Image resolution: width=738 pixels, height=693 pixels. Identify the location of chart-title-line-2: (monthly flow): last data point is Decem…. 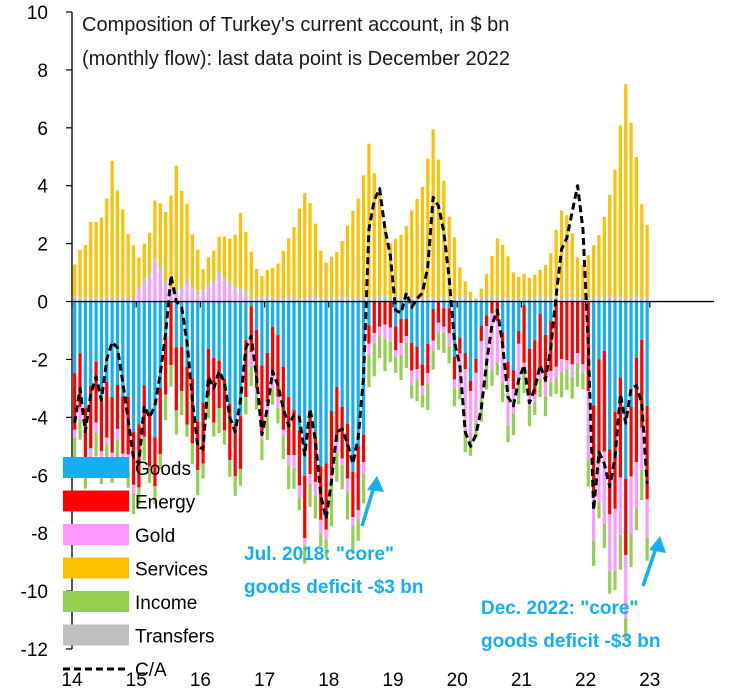
(296, 59).